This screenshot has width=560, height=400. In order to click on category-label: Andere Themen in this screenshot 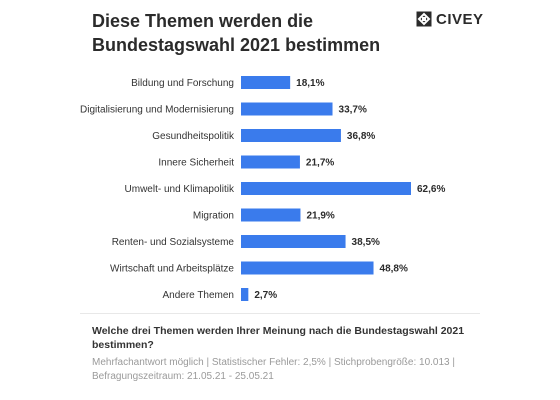, I will do `click(198, 295)`.